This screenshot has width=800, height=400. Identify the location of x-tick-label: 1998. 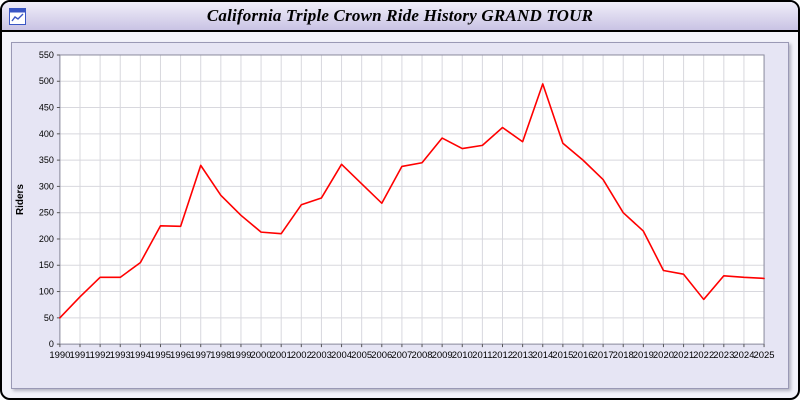
(220, 355).